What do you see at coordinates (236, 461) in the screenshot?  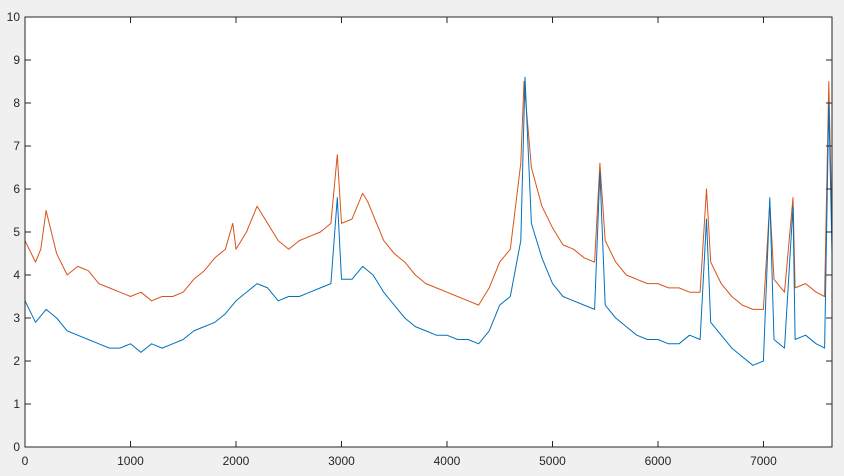 I see `x-tick-label: 2000` at bounding box center [236, 461].